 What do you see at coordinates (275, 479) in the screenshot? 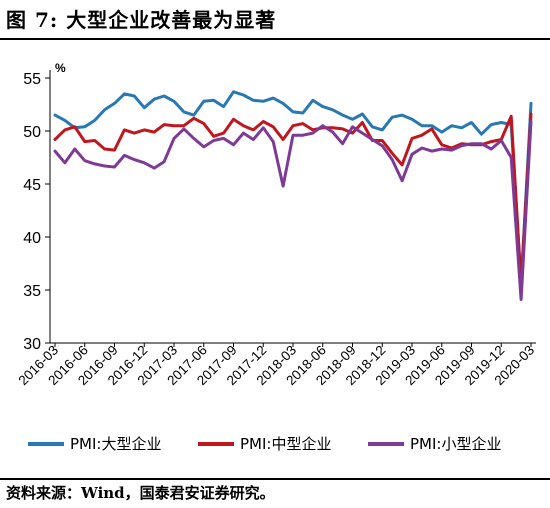
I see `source-rule` at bounding box center [275, 479].